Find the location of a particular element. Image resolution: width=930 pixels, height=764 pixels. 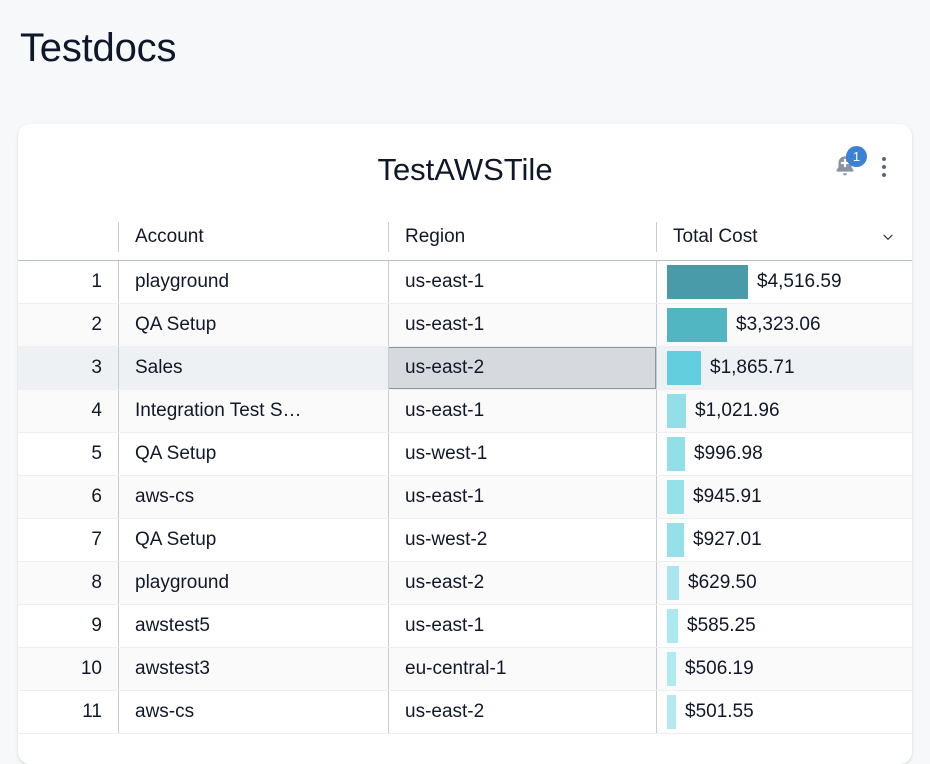

column-header-account: Account is located at coordinates (253, 237).